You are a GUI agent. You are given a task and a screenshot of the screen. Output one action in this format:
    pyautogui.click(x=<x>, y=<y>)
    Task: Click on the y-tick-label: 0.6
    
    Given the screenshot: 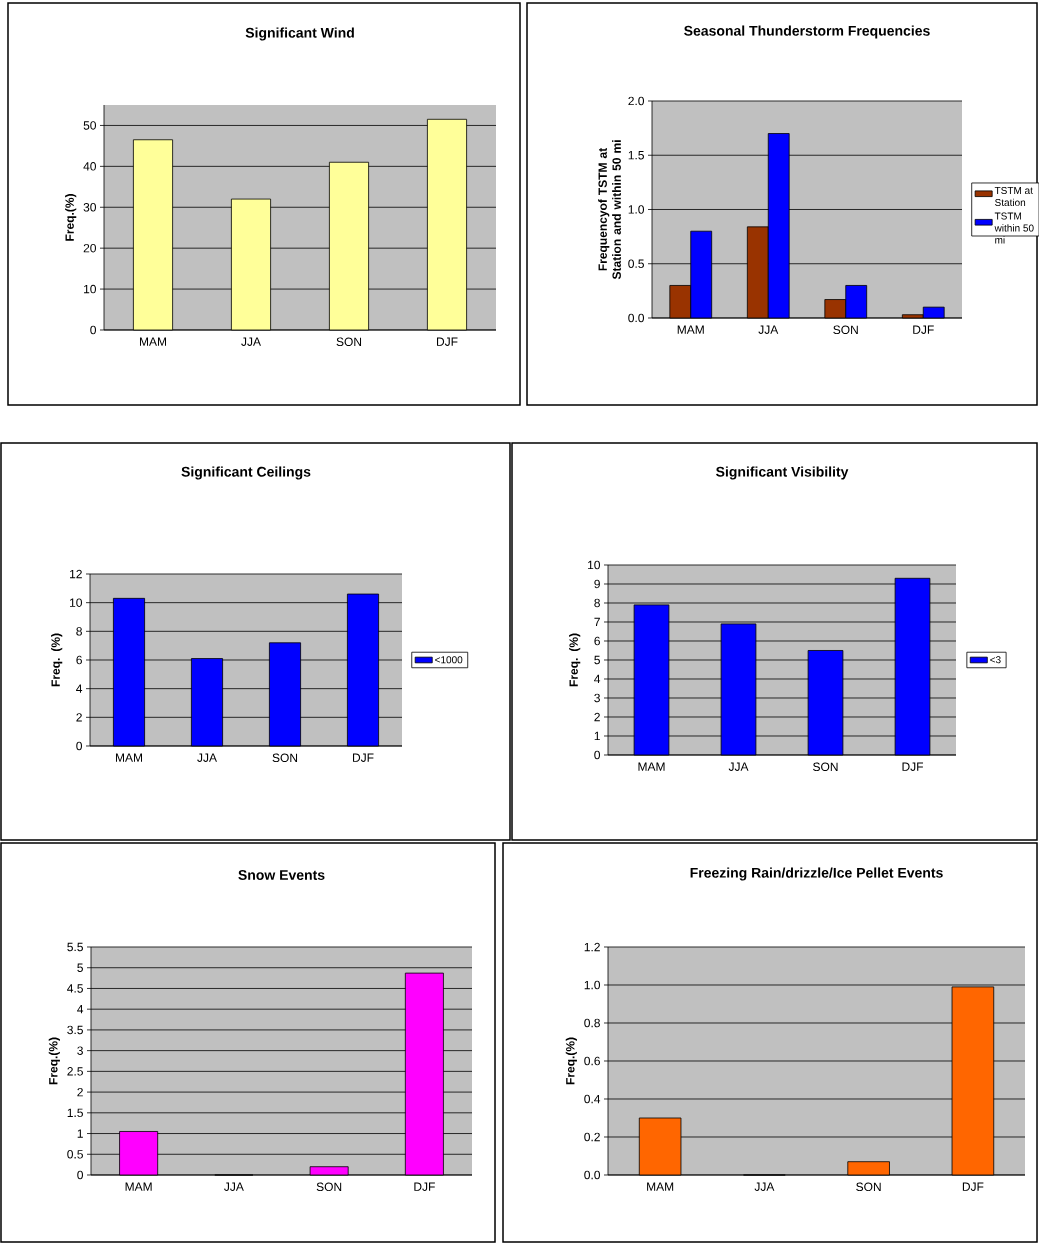 What is the action you would take?
    pyautogui.click(x=592, y=1061)
    